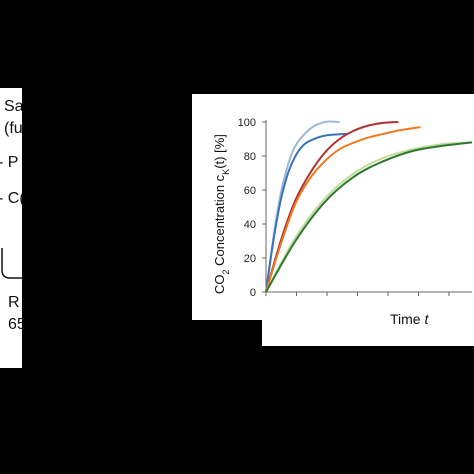  Describe the element at coordinates (250, 259) in the screenshot. I see `y-tick-label: 20` at that location.